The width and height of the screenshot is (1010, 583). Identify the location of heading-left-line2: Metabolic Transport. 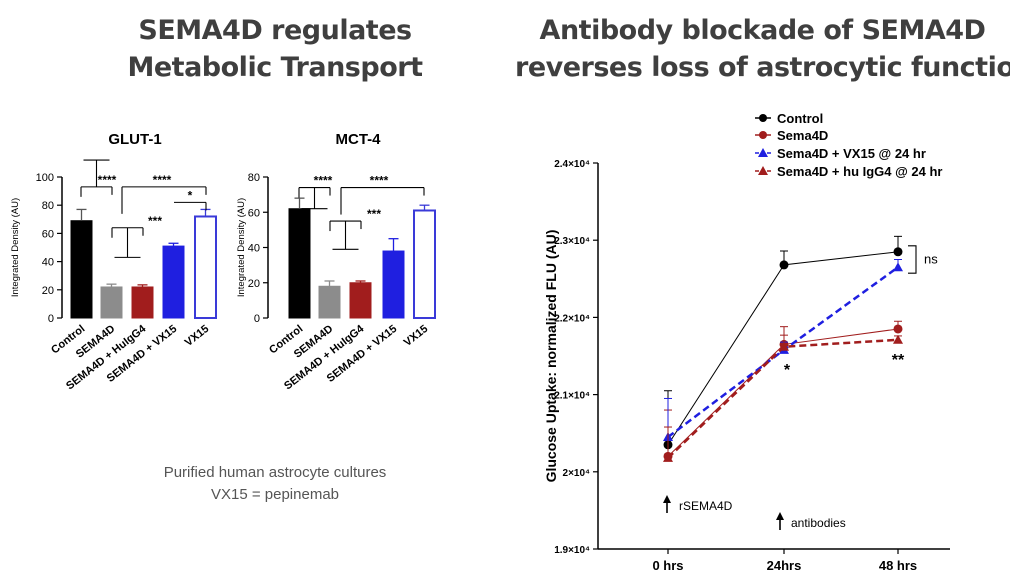
(275, 67).